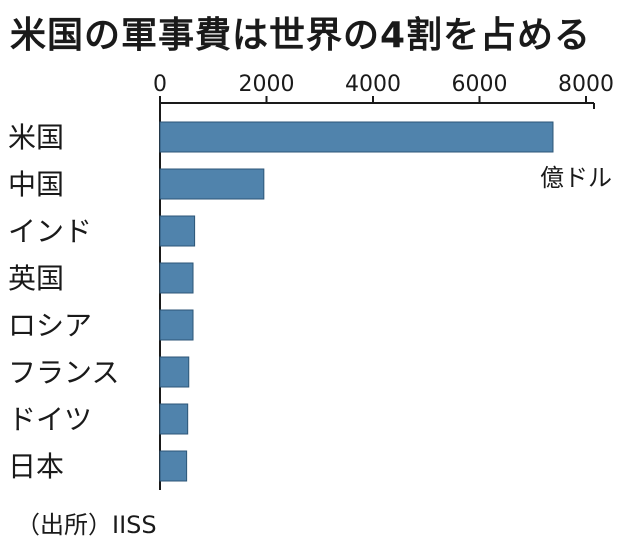  Describe the element at coordinates (36, 278) in the screenshot. I see `category-label: 英国` at that location.